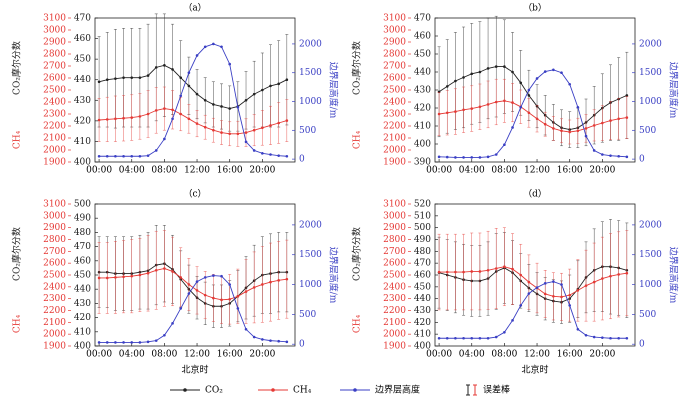 The image size is (700, 408). Describe the element at coordinates (54, 103) in the screenshot. I see `y3-tick-label: 2400` at that location.